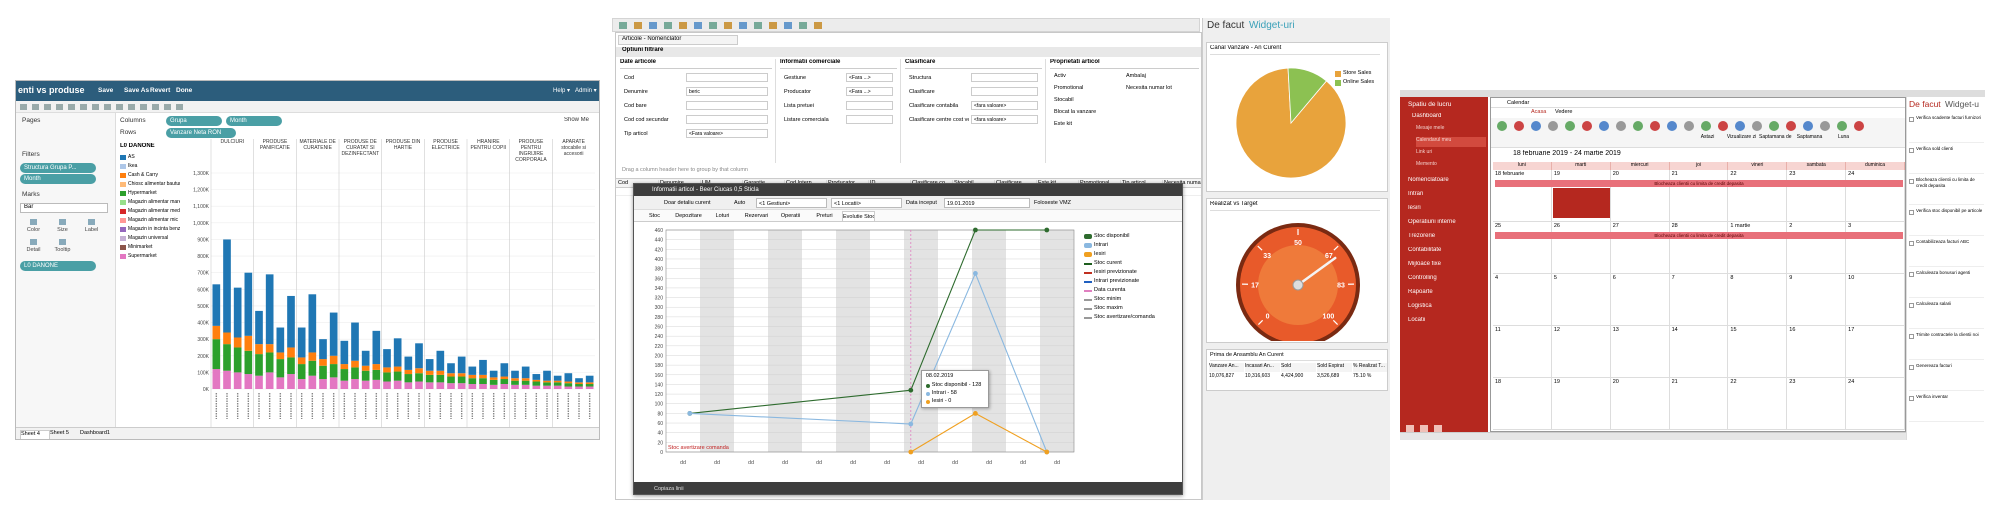 This screenshot has height=520, width=2000. What do you see at coordinates (869, 91) in the screenshot?
I see `field-input: <Fara ...>` at bounding box center [869, 91].